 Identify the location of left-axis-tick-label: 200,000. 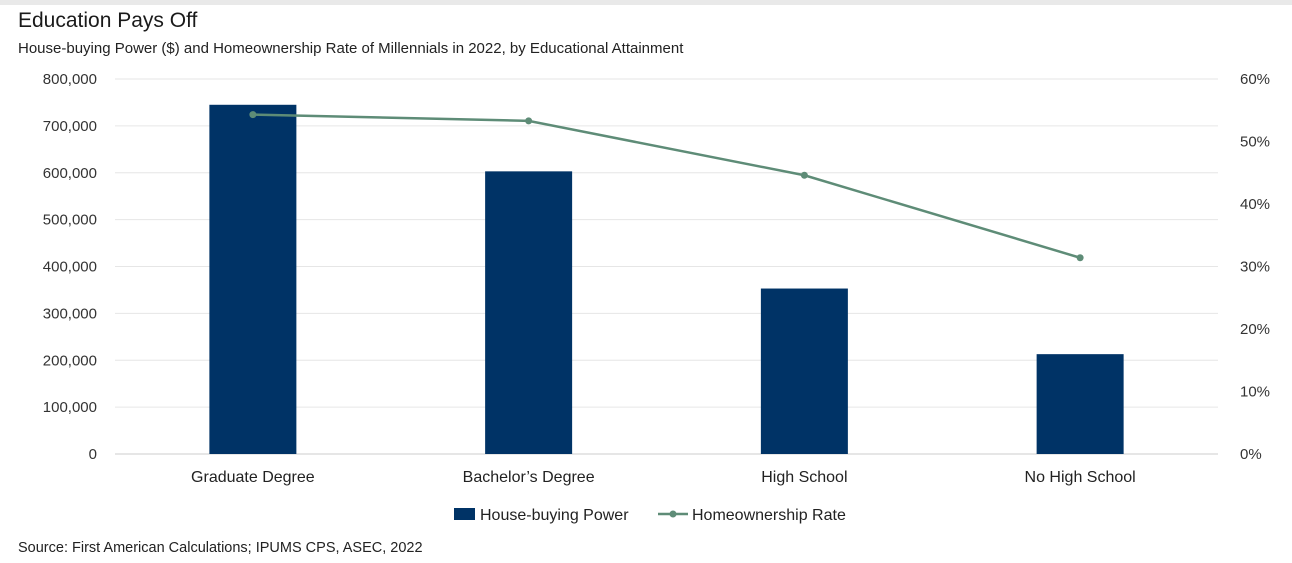
(70, 360).